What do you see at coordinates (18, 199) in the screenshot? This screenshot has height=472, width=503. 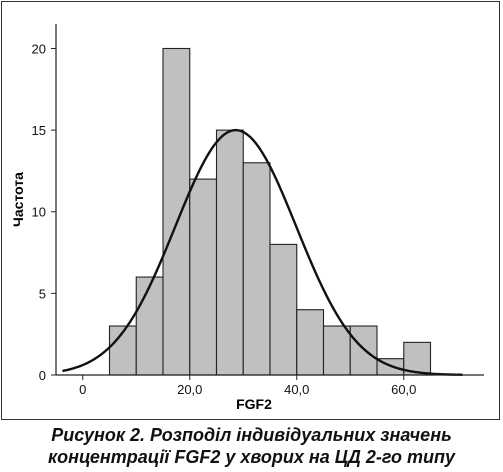 I see `y-axis-title: Частота` at bounding box center [18, 199].